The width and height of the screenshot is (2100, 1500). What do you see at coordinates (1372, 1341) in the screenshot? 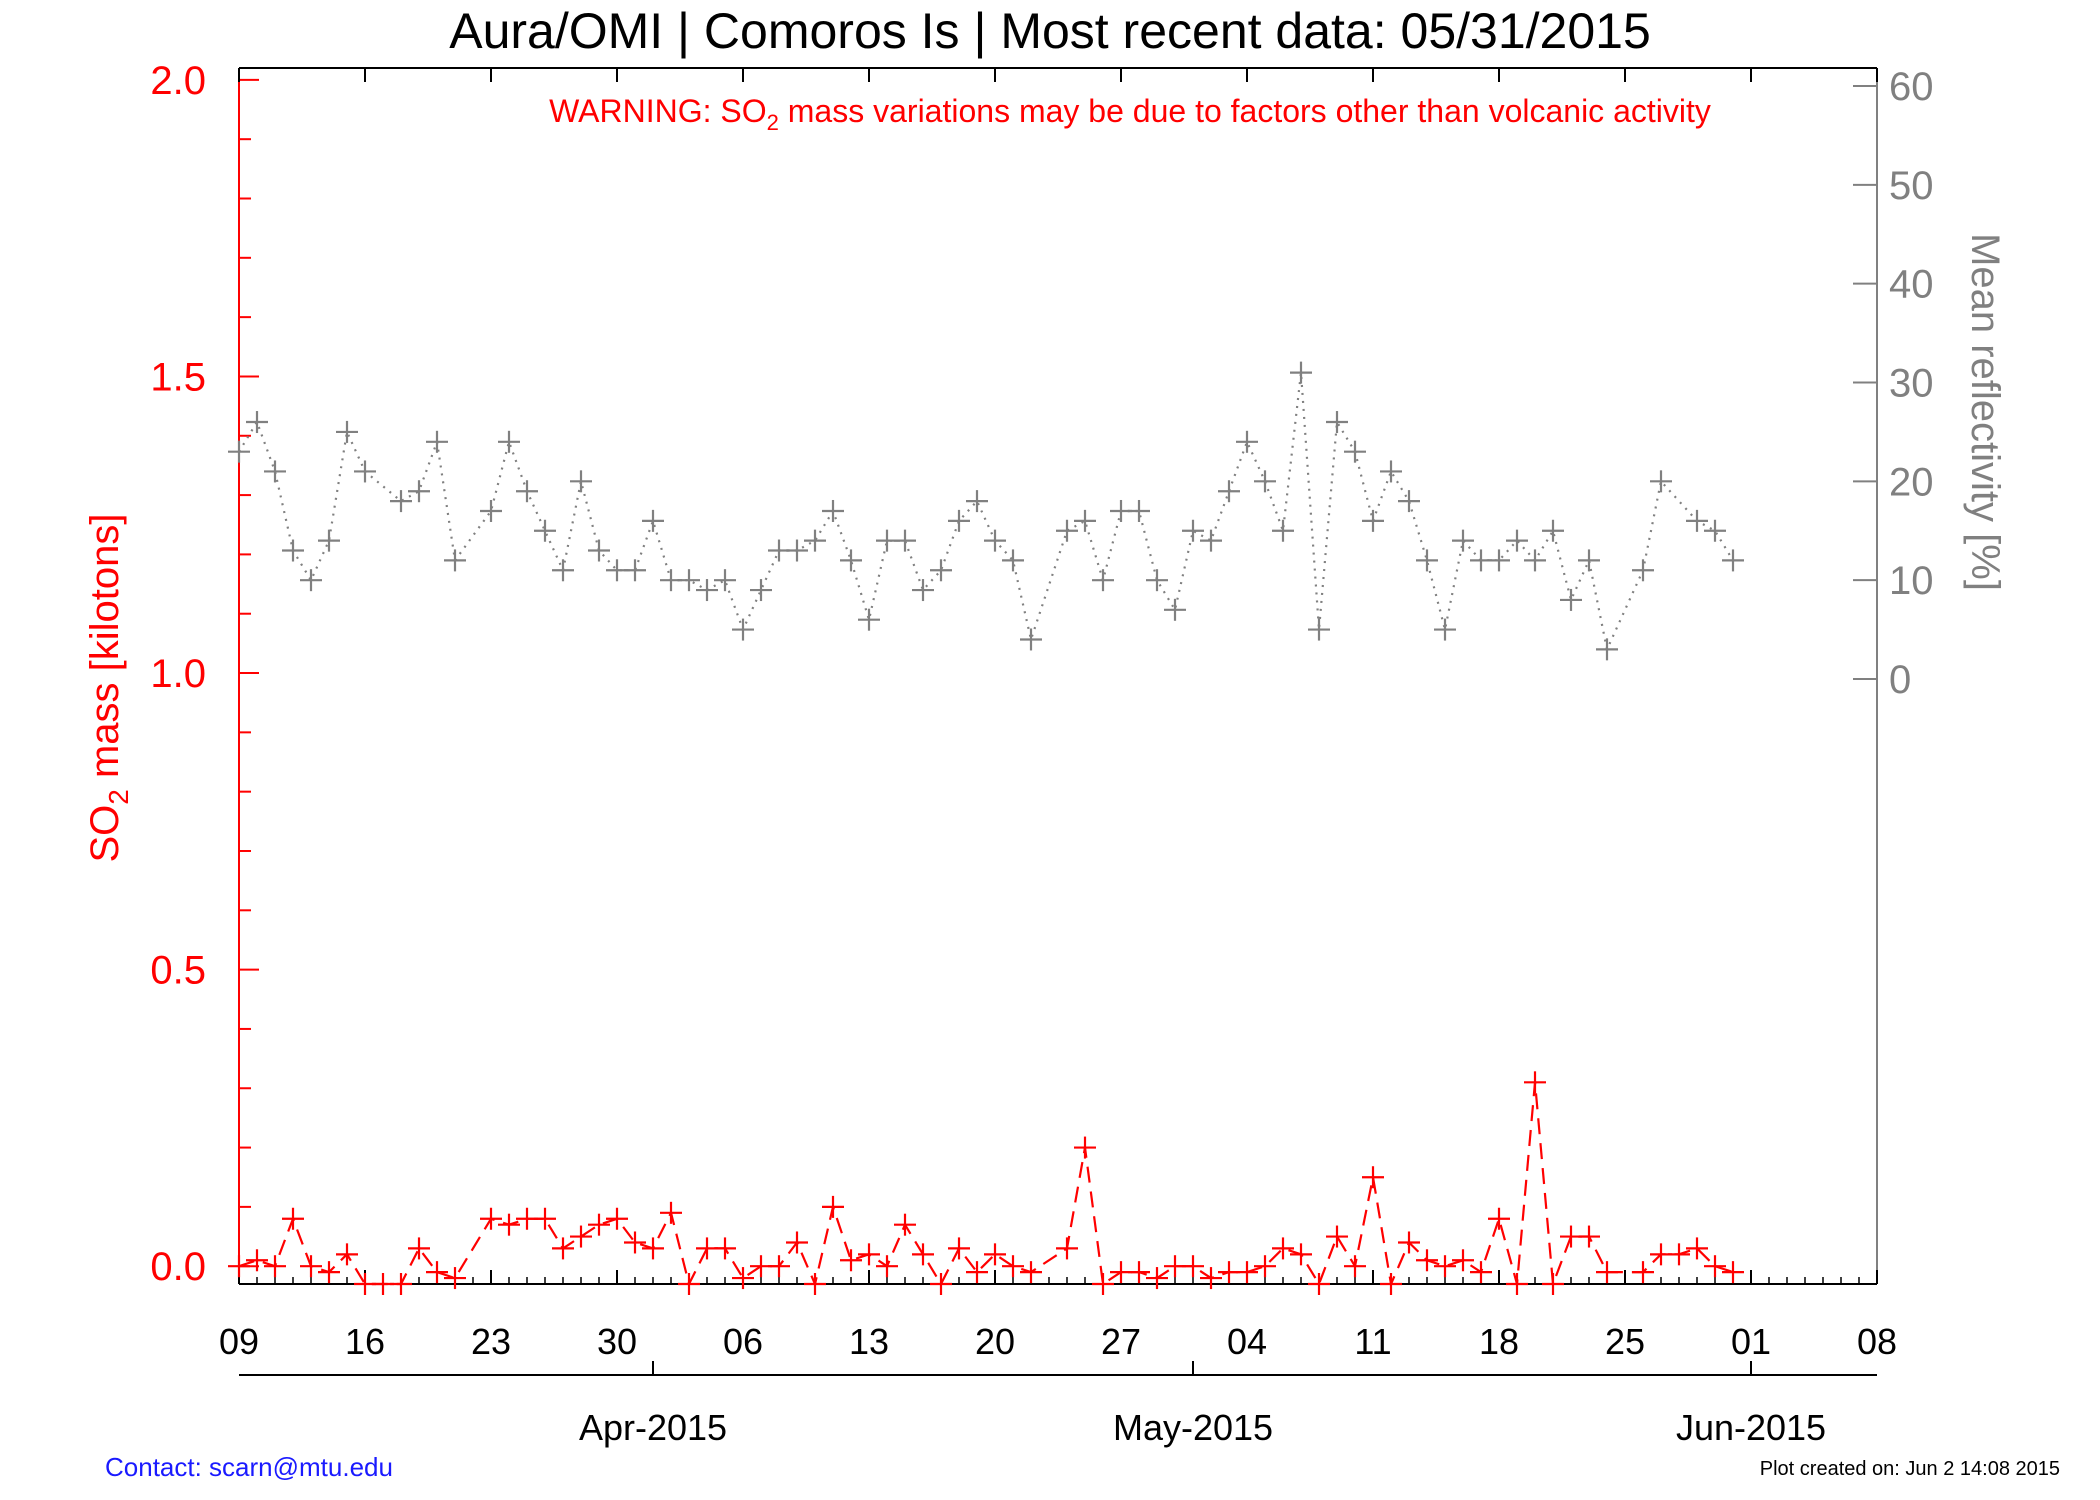
I see `x-tick-label: 11` at bounding box center [1372, 1341].